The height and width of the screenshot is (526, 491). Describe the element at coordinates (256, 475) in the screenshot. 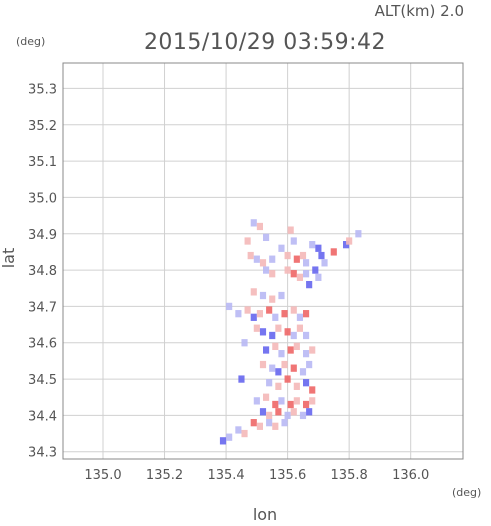

I see `x-tick-labels: 135.0 135.2 135.4 135.6 135.8 136.0` at that location.